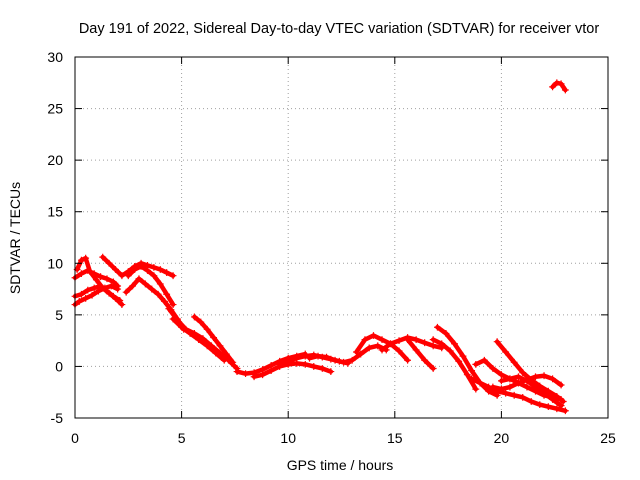  What do you see at coordinates (57, 418) in the screenshot?
I see `y-tick-label: -5` at bounding box center [57, 418].